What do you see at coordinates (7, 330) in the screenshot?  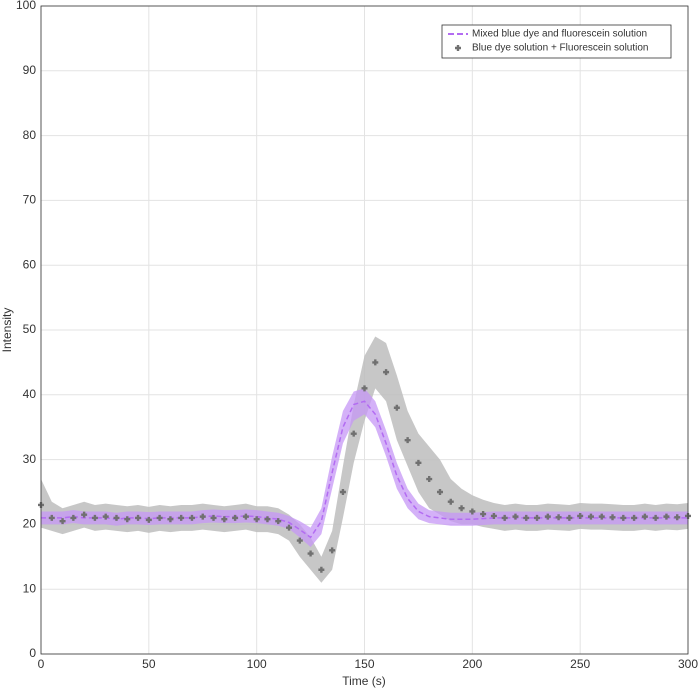 I see `y-axis-label: Intensity` at bounding box center [7, 330].